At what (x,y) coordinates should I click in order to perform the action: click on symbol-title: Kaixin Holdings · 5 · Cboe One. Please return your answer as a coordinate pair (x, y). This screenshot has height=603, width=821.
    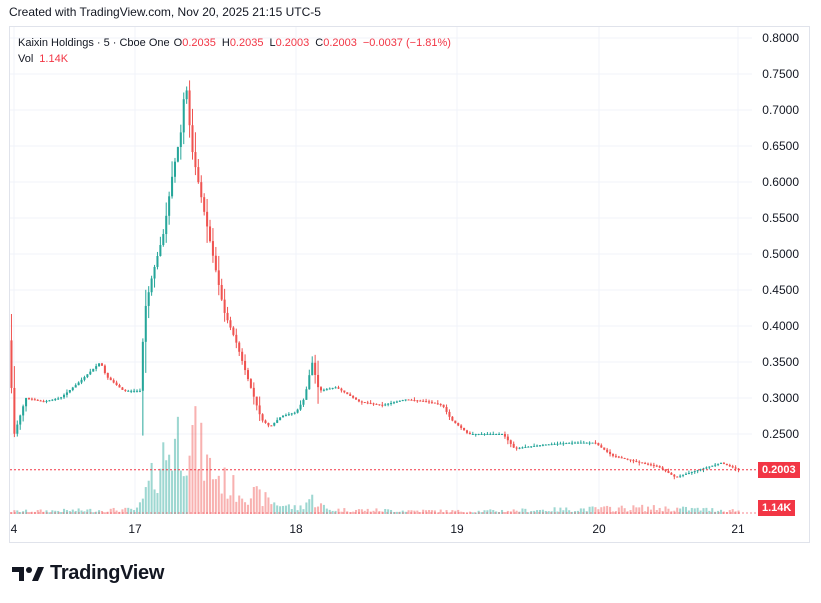
    Looking at the image, I should click on (94, 43).